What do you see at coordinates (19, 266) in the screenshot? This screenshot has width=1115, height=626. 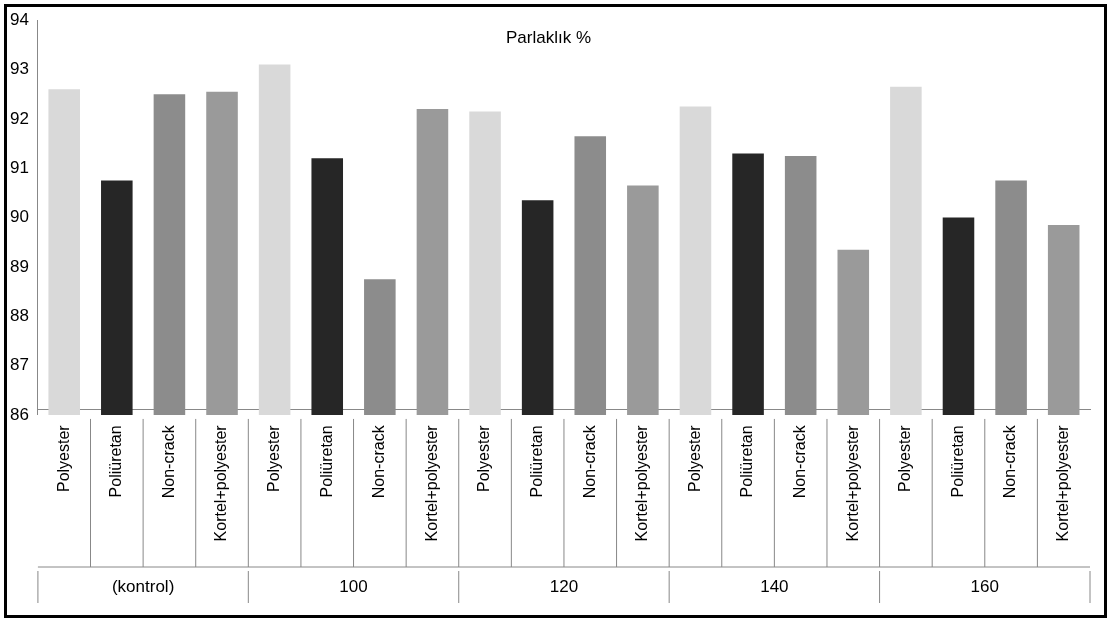 I see `y-tick-label: 89` at bounding box center [19, 266].